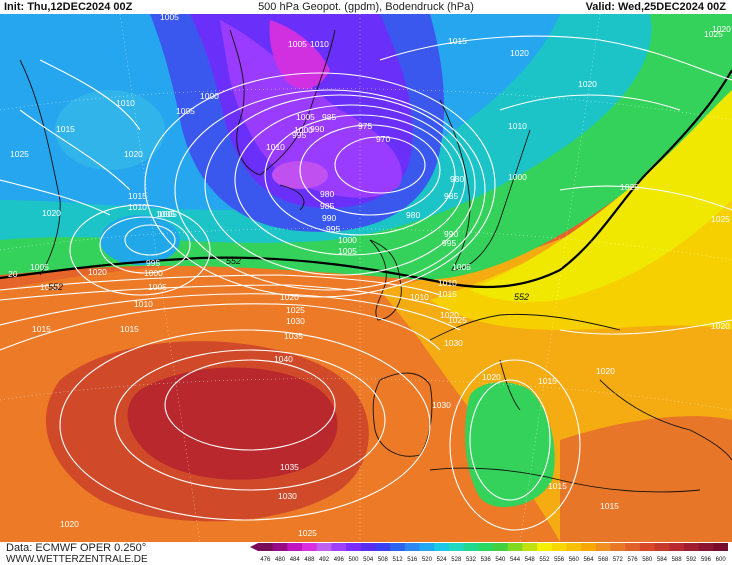 This screenshot has height=565, width=732. What do you see at coordinates (633, 560) in the screenshot?
I see `colorbar-tick-label: 576` at bounding box center [633, 560].